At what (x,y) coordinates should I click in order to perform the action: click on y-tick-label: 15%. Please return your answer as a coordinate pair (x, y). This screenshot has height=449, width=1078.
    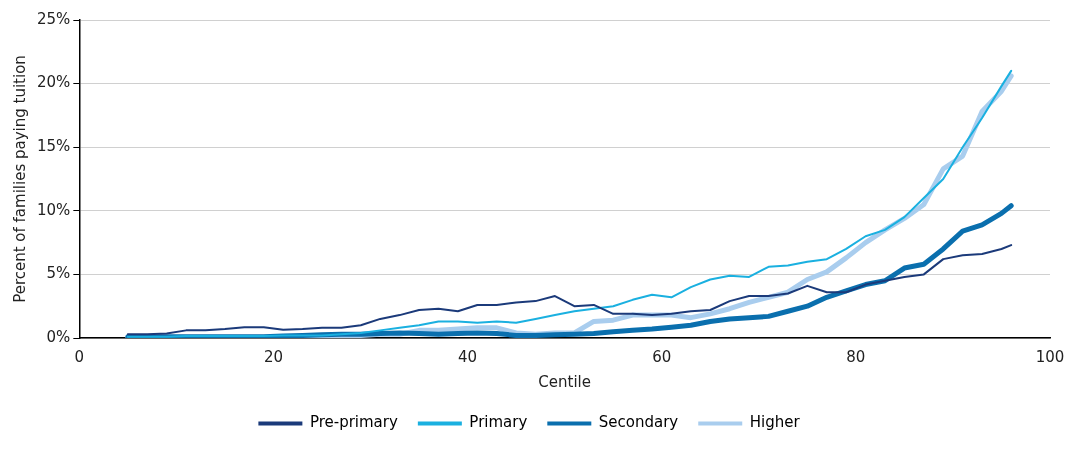
    Looking at the image, I should click on (54, 146).